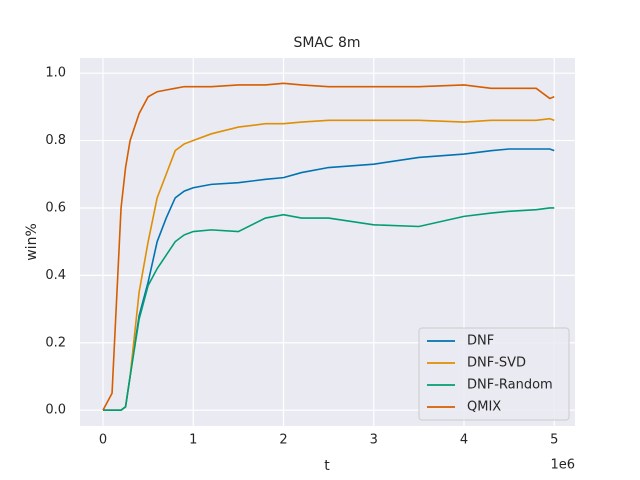  What do you see at coordinates (32, 242) in the screenshot?
I see `y-axis-label: win%` at bounding box center [32, 242].